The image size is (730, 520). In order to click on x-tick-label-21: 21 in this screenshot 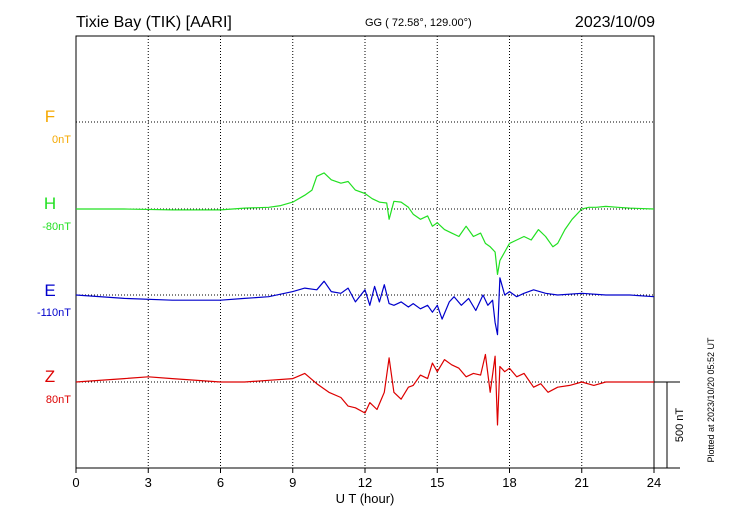, I will do `click(582, 482)`.